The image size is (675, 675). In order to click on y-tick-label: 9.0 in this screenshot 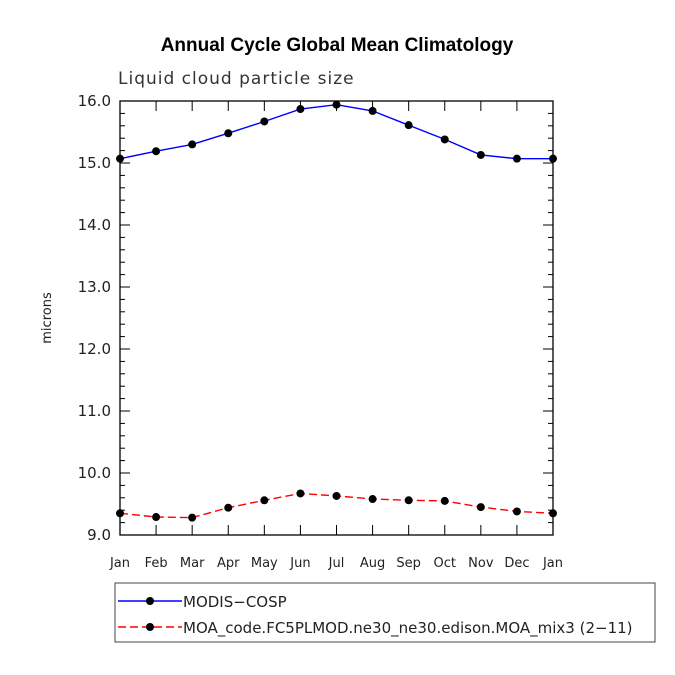, I will do `click(99, 535)`.